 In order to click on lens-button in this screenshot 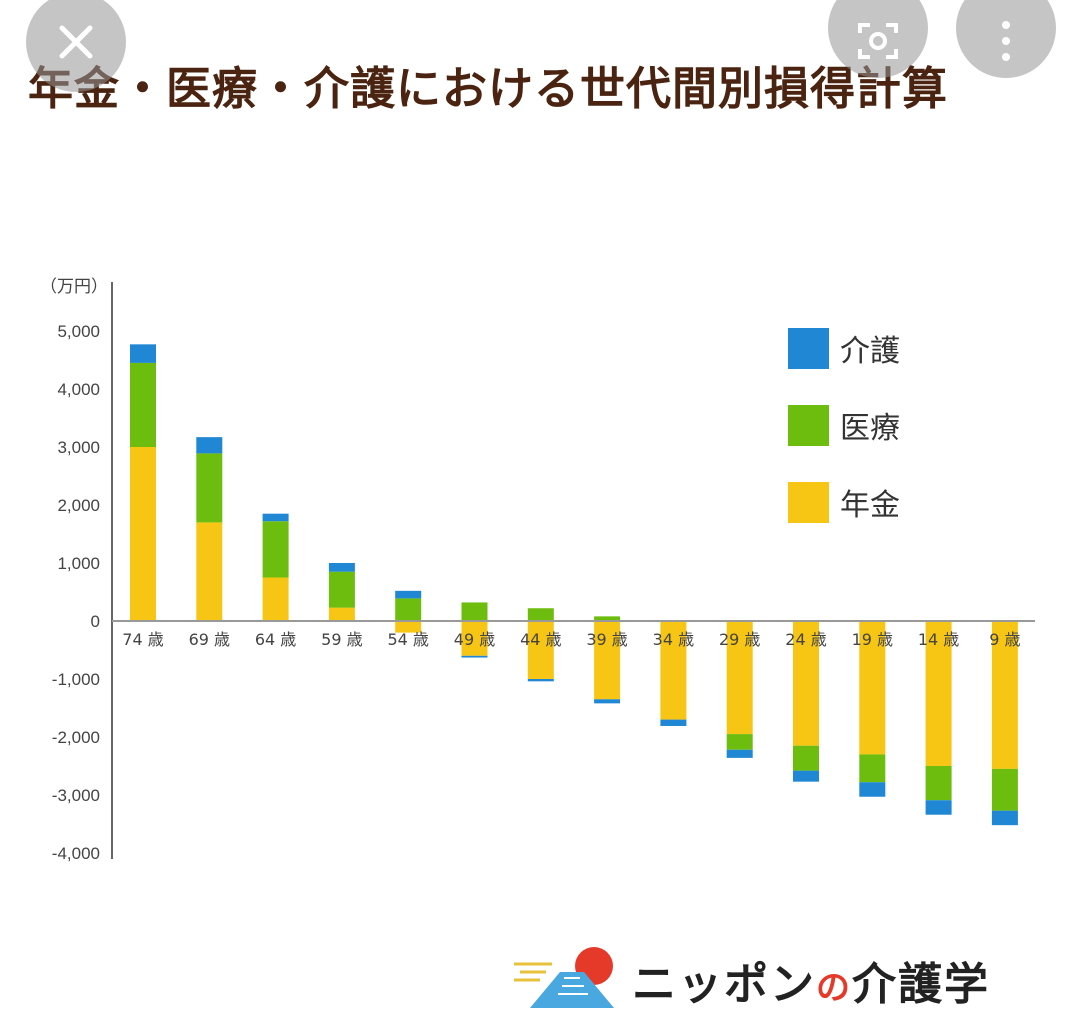, I will do `click(878, 39)`.